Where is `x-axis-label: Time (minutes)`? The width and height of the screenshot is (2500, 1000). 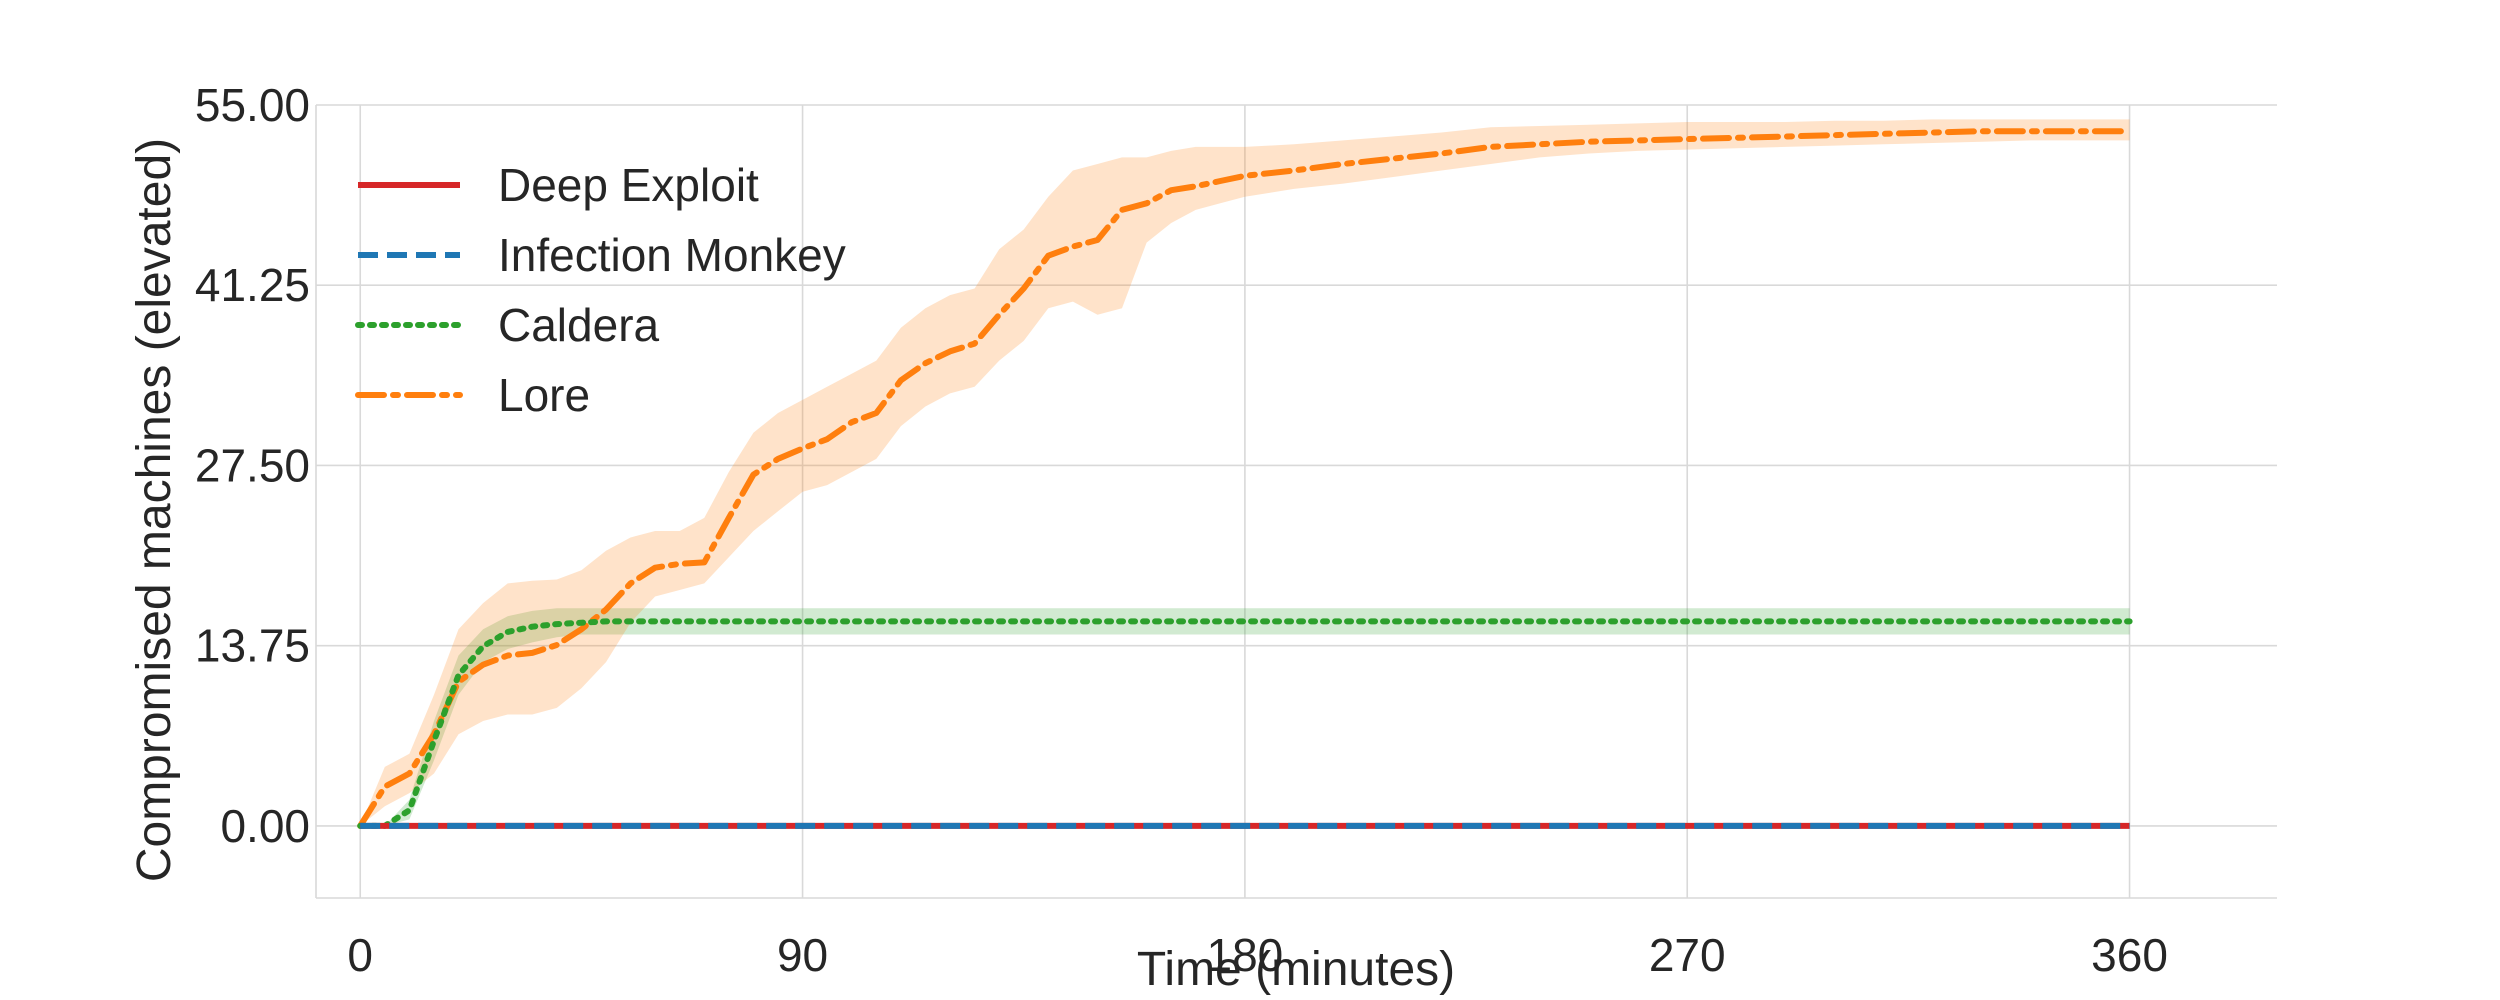 x-axis-label: Time (minutes) is located at coordinates (1296, 969).